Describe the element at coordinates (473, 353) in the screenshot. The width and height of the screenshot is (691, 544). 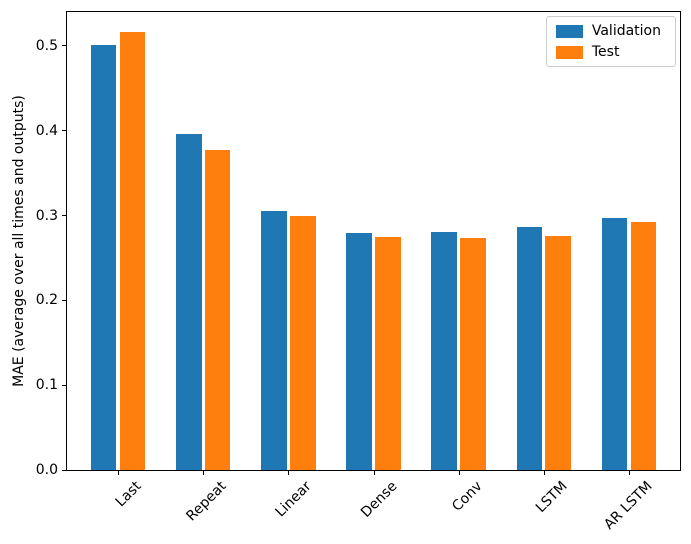
I see `bar-test-conv` at that location.